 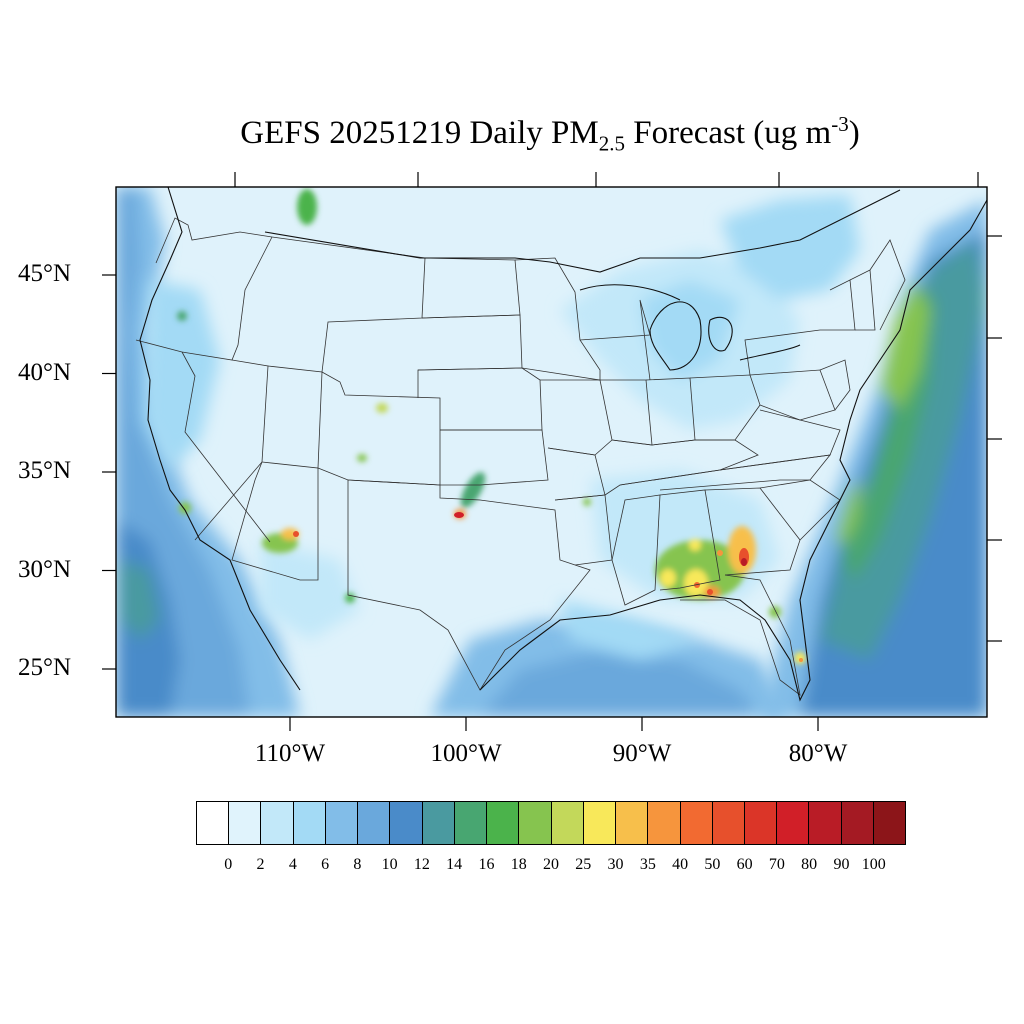 I want to click on longitude-label: 100°W, so click(x=466, y=753).